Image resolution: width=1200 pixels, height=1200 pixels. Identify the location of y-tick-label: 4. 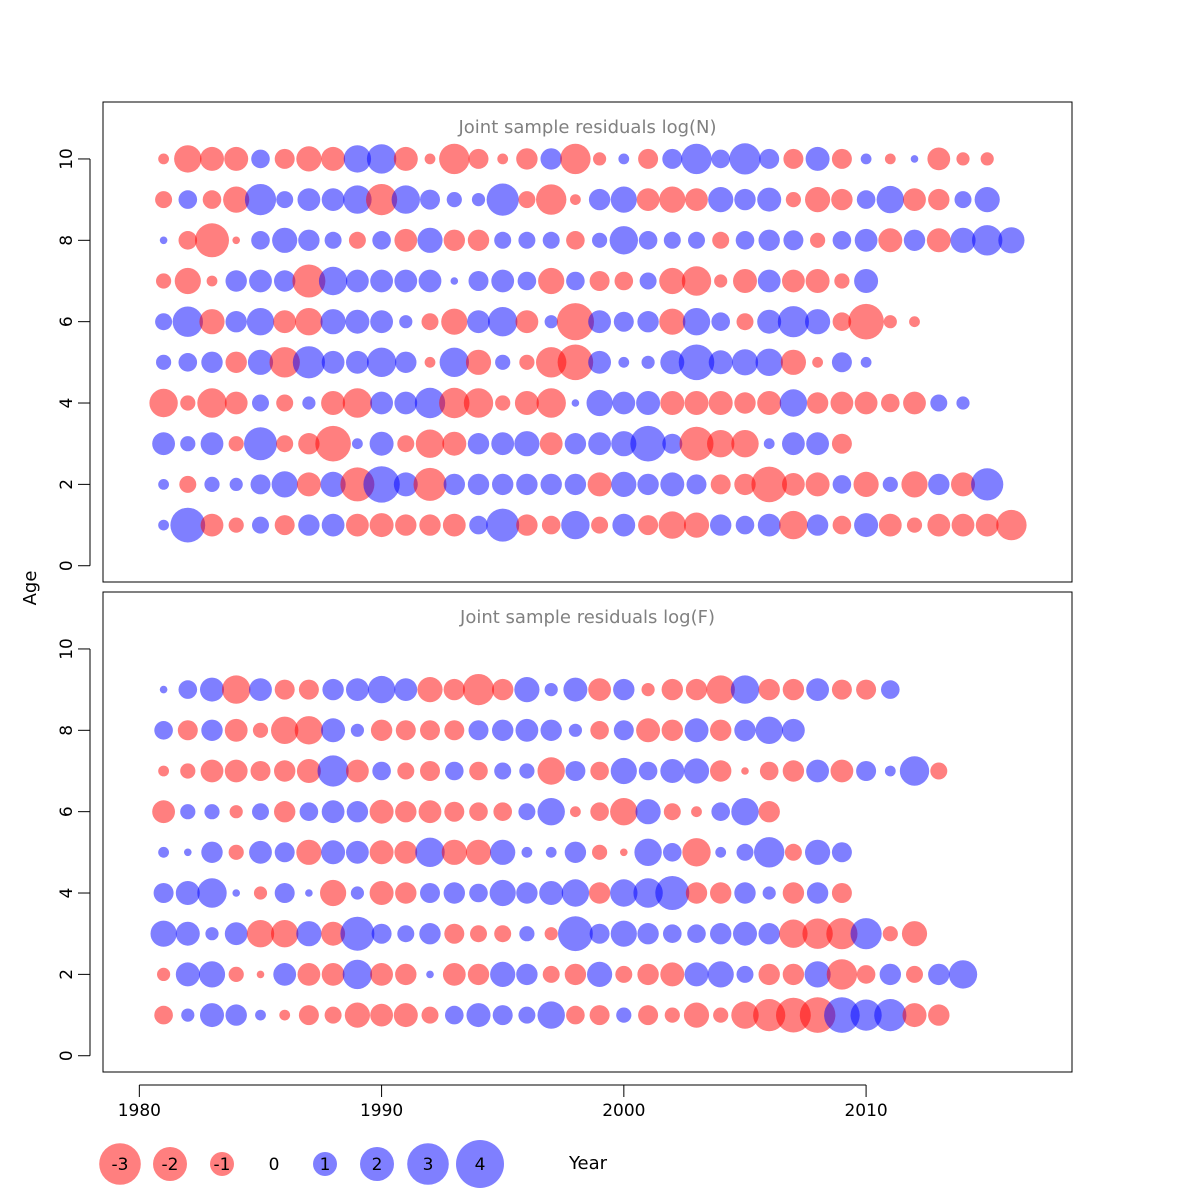
(67, 893).